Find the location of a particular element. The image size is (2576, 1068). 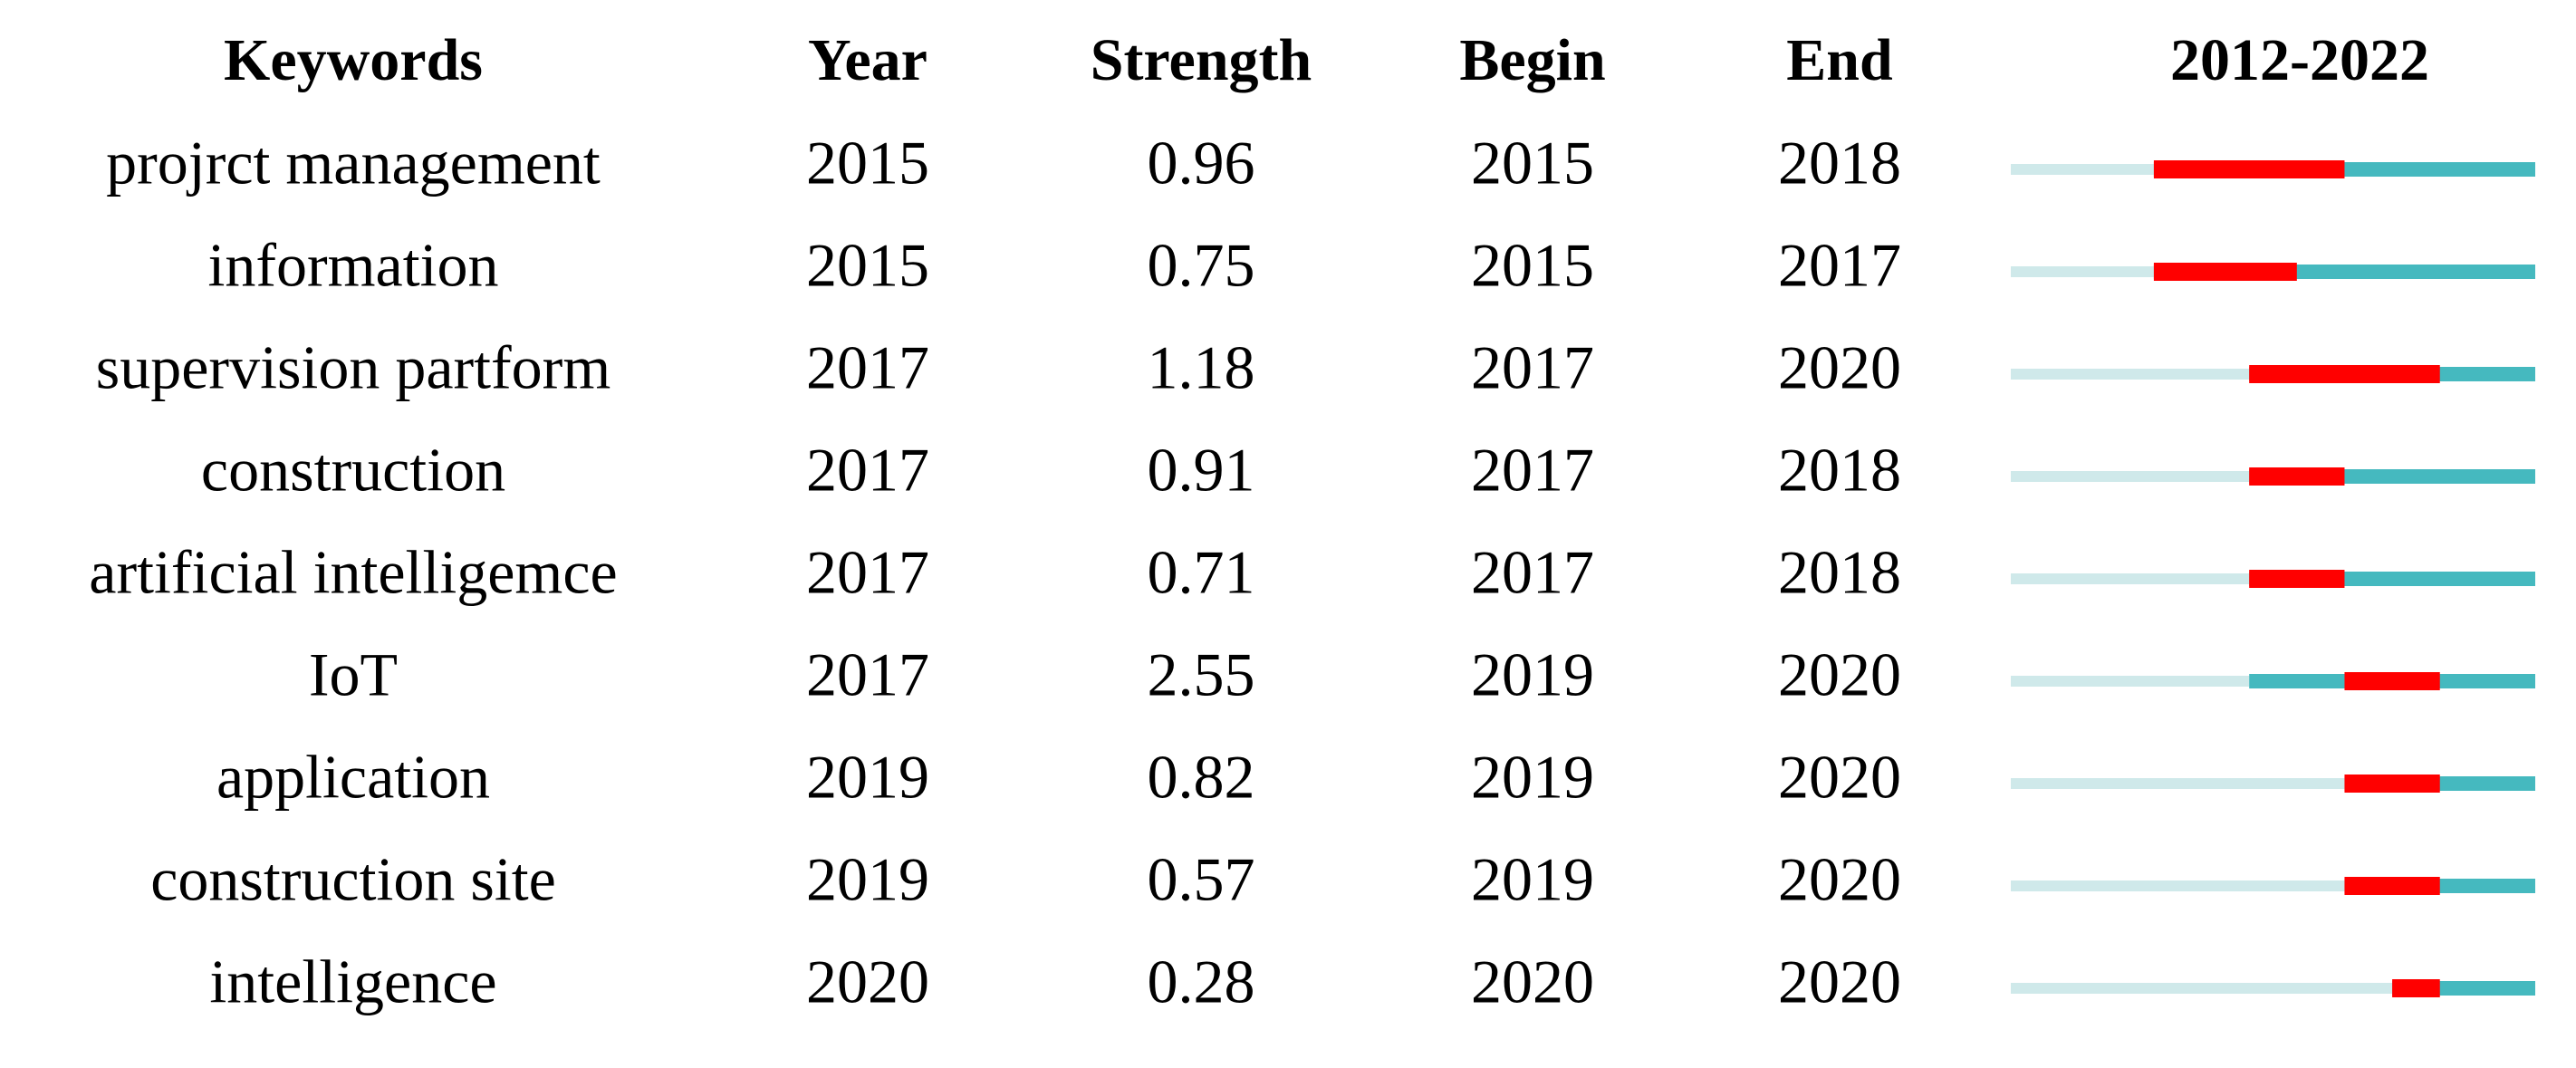

cell-year: 2020 is located at coordinates (867, 982).